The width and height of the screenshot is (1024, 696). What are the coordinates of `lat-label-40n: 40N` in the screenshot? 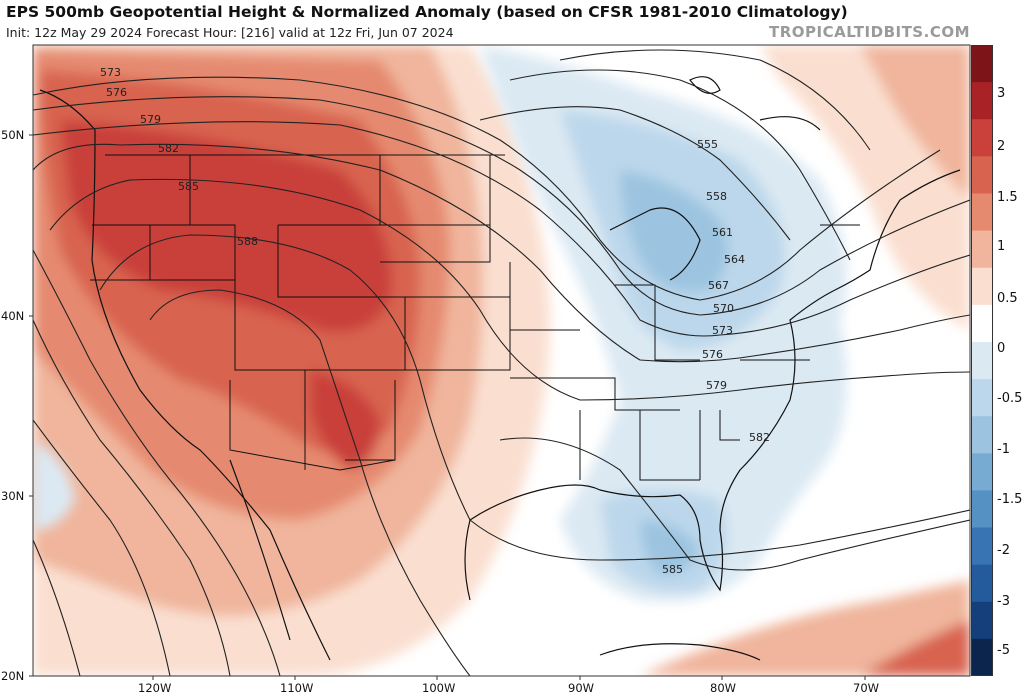 It's located at (13, 316).